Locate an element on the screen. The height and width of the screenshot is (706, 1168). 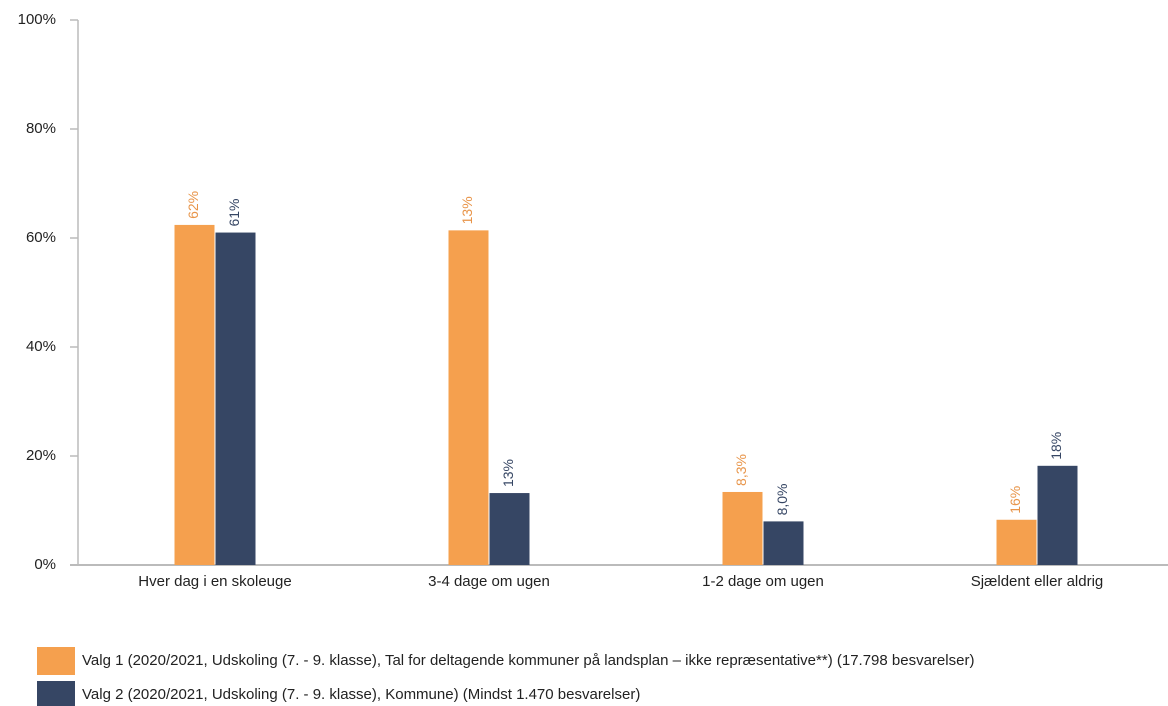
y-tick-label: 100% is located at coordinates (37, 19).